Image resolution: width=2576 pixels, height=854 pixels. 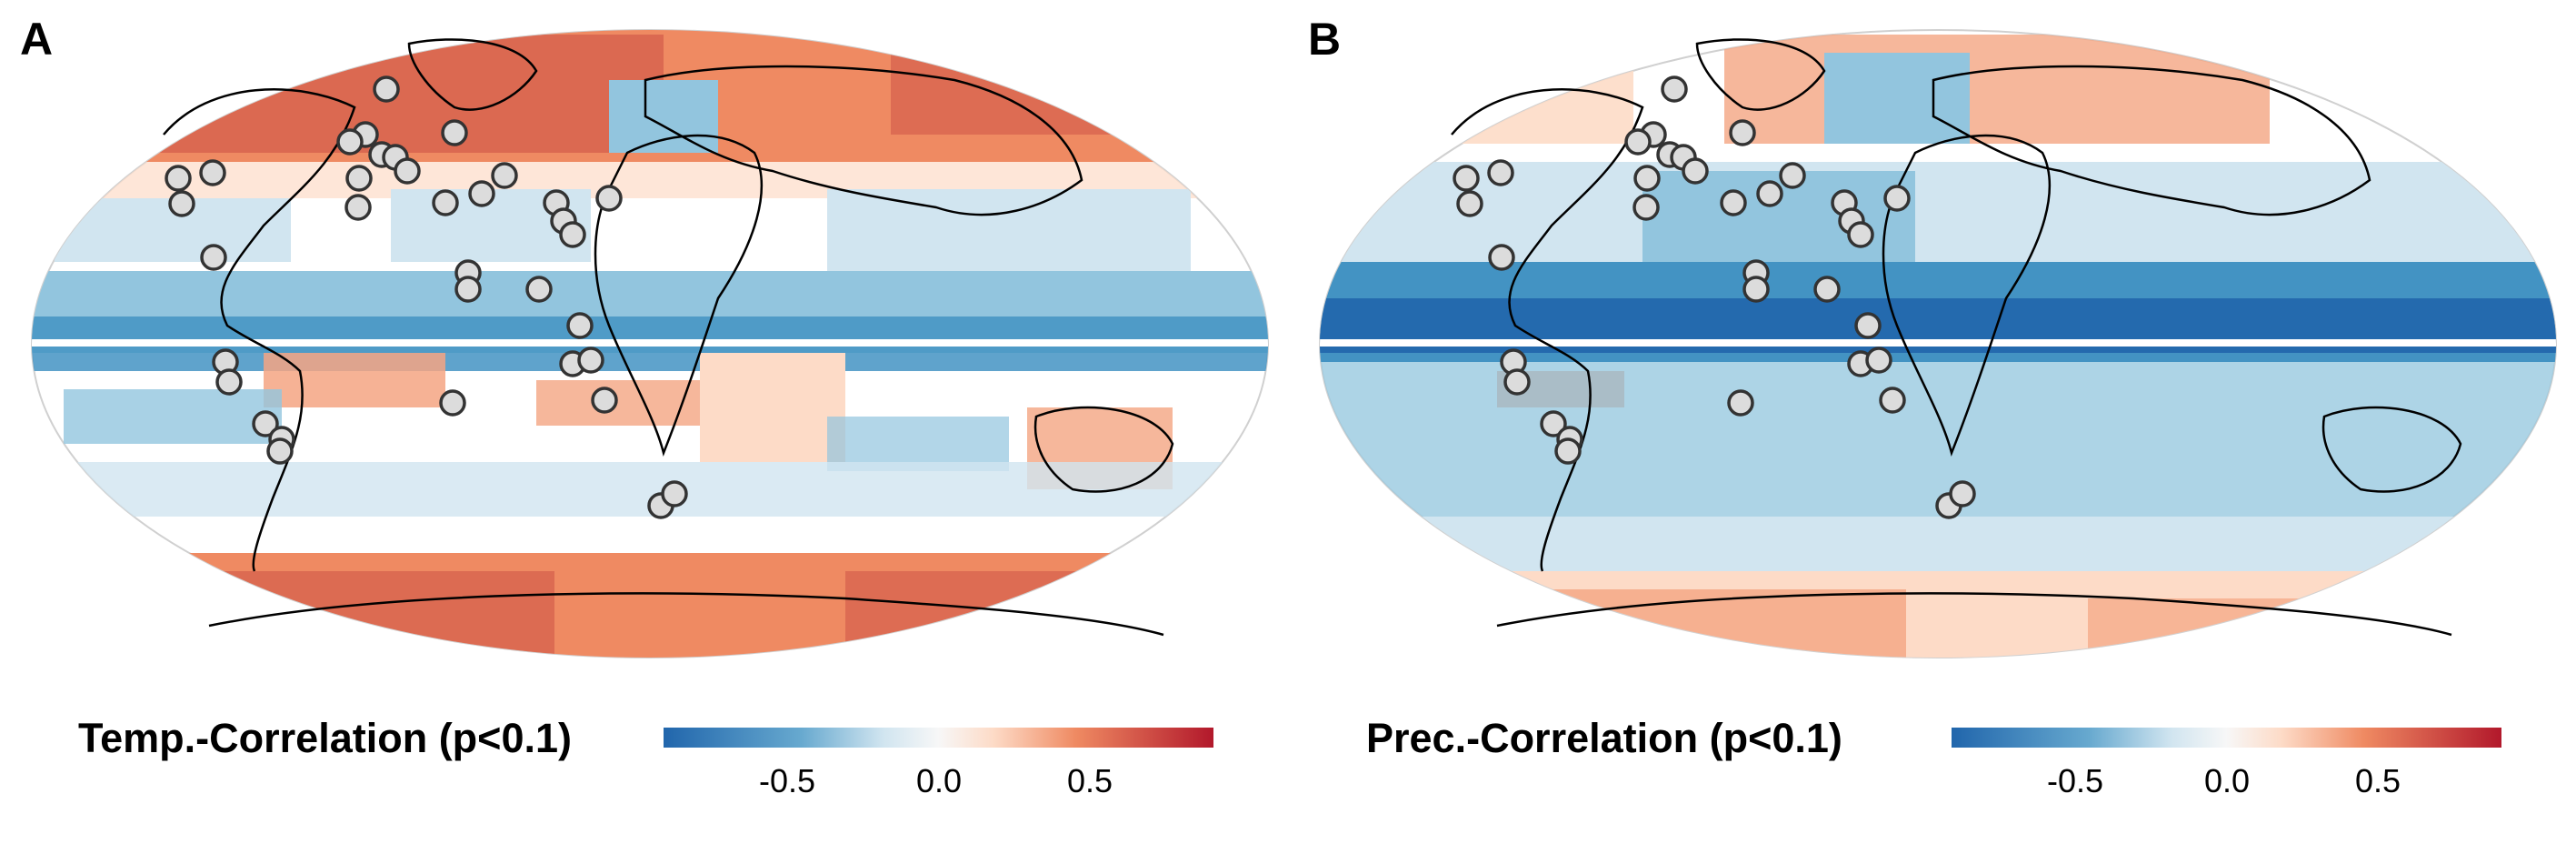 What do you see at coordinates (37, 39) in the screenshot?
I see `panel-letter: A` at bounding box center [37, 39].